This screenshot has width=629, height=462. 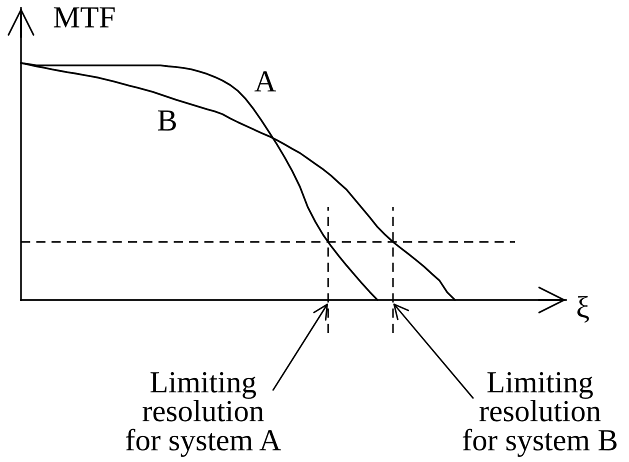 I want to click on y-axis-title: MTF, so click(x=84, y=17).